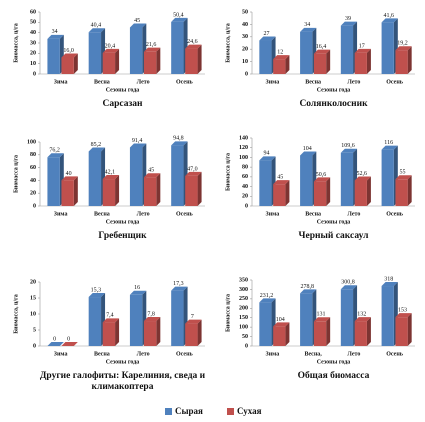 This screenshot has height=422, width=425. What do you see at coordinates (16, 174) in the screenshot?
I see `y-axis-label: Биомасса ц/га` at bounding box center [16, 174].